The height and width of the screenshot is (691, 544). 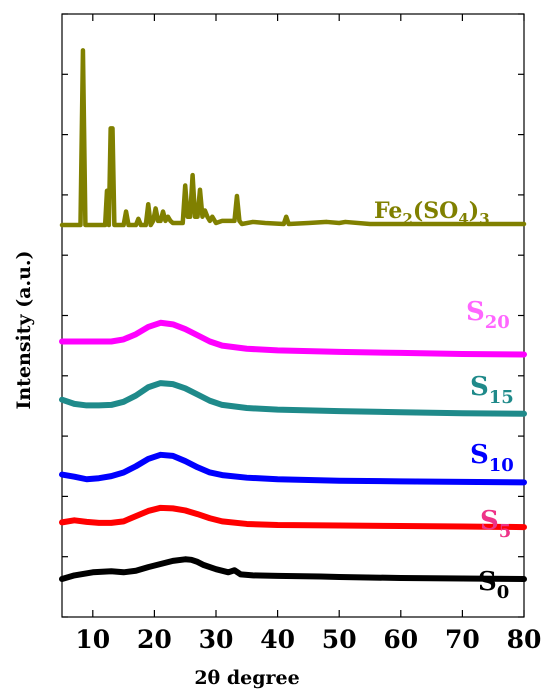 What do you see at coordinates (216, 639) in the screenshot?
I see `x-tick-label-30: 30` at bounding box center [216, 639].